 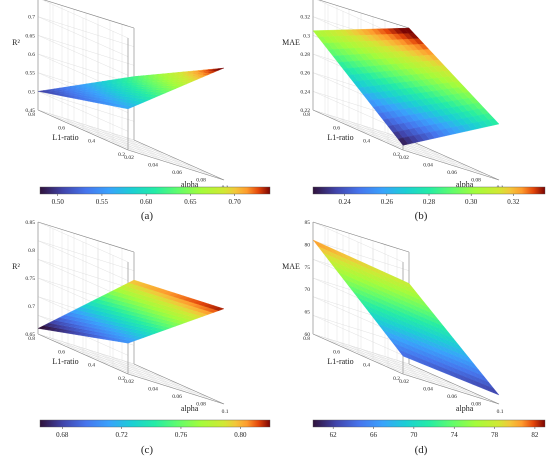 I want to click on z-tick-label: 0.55, so click(x=30, y=74).